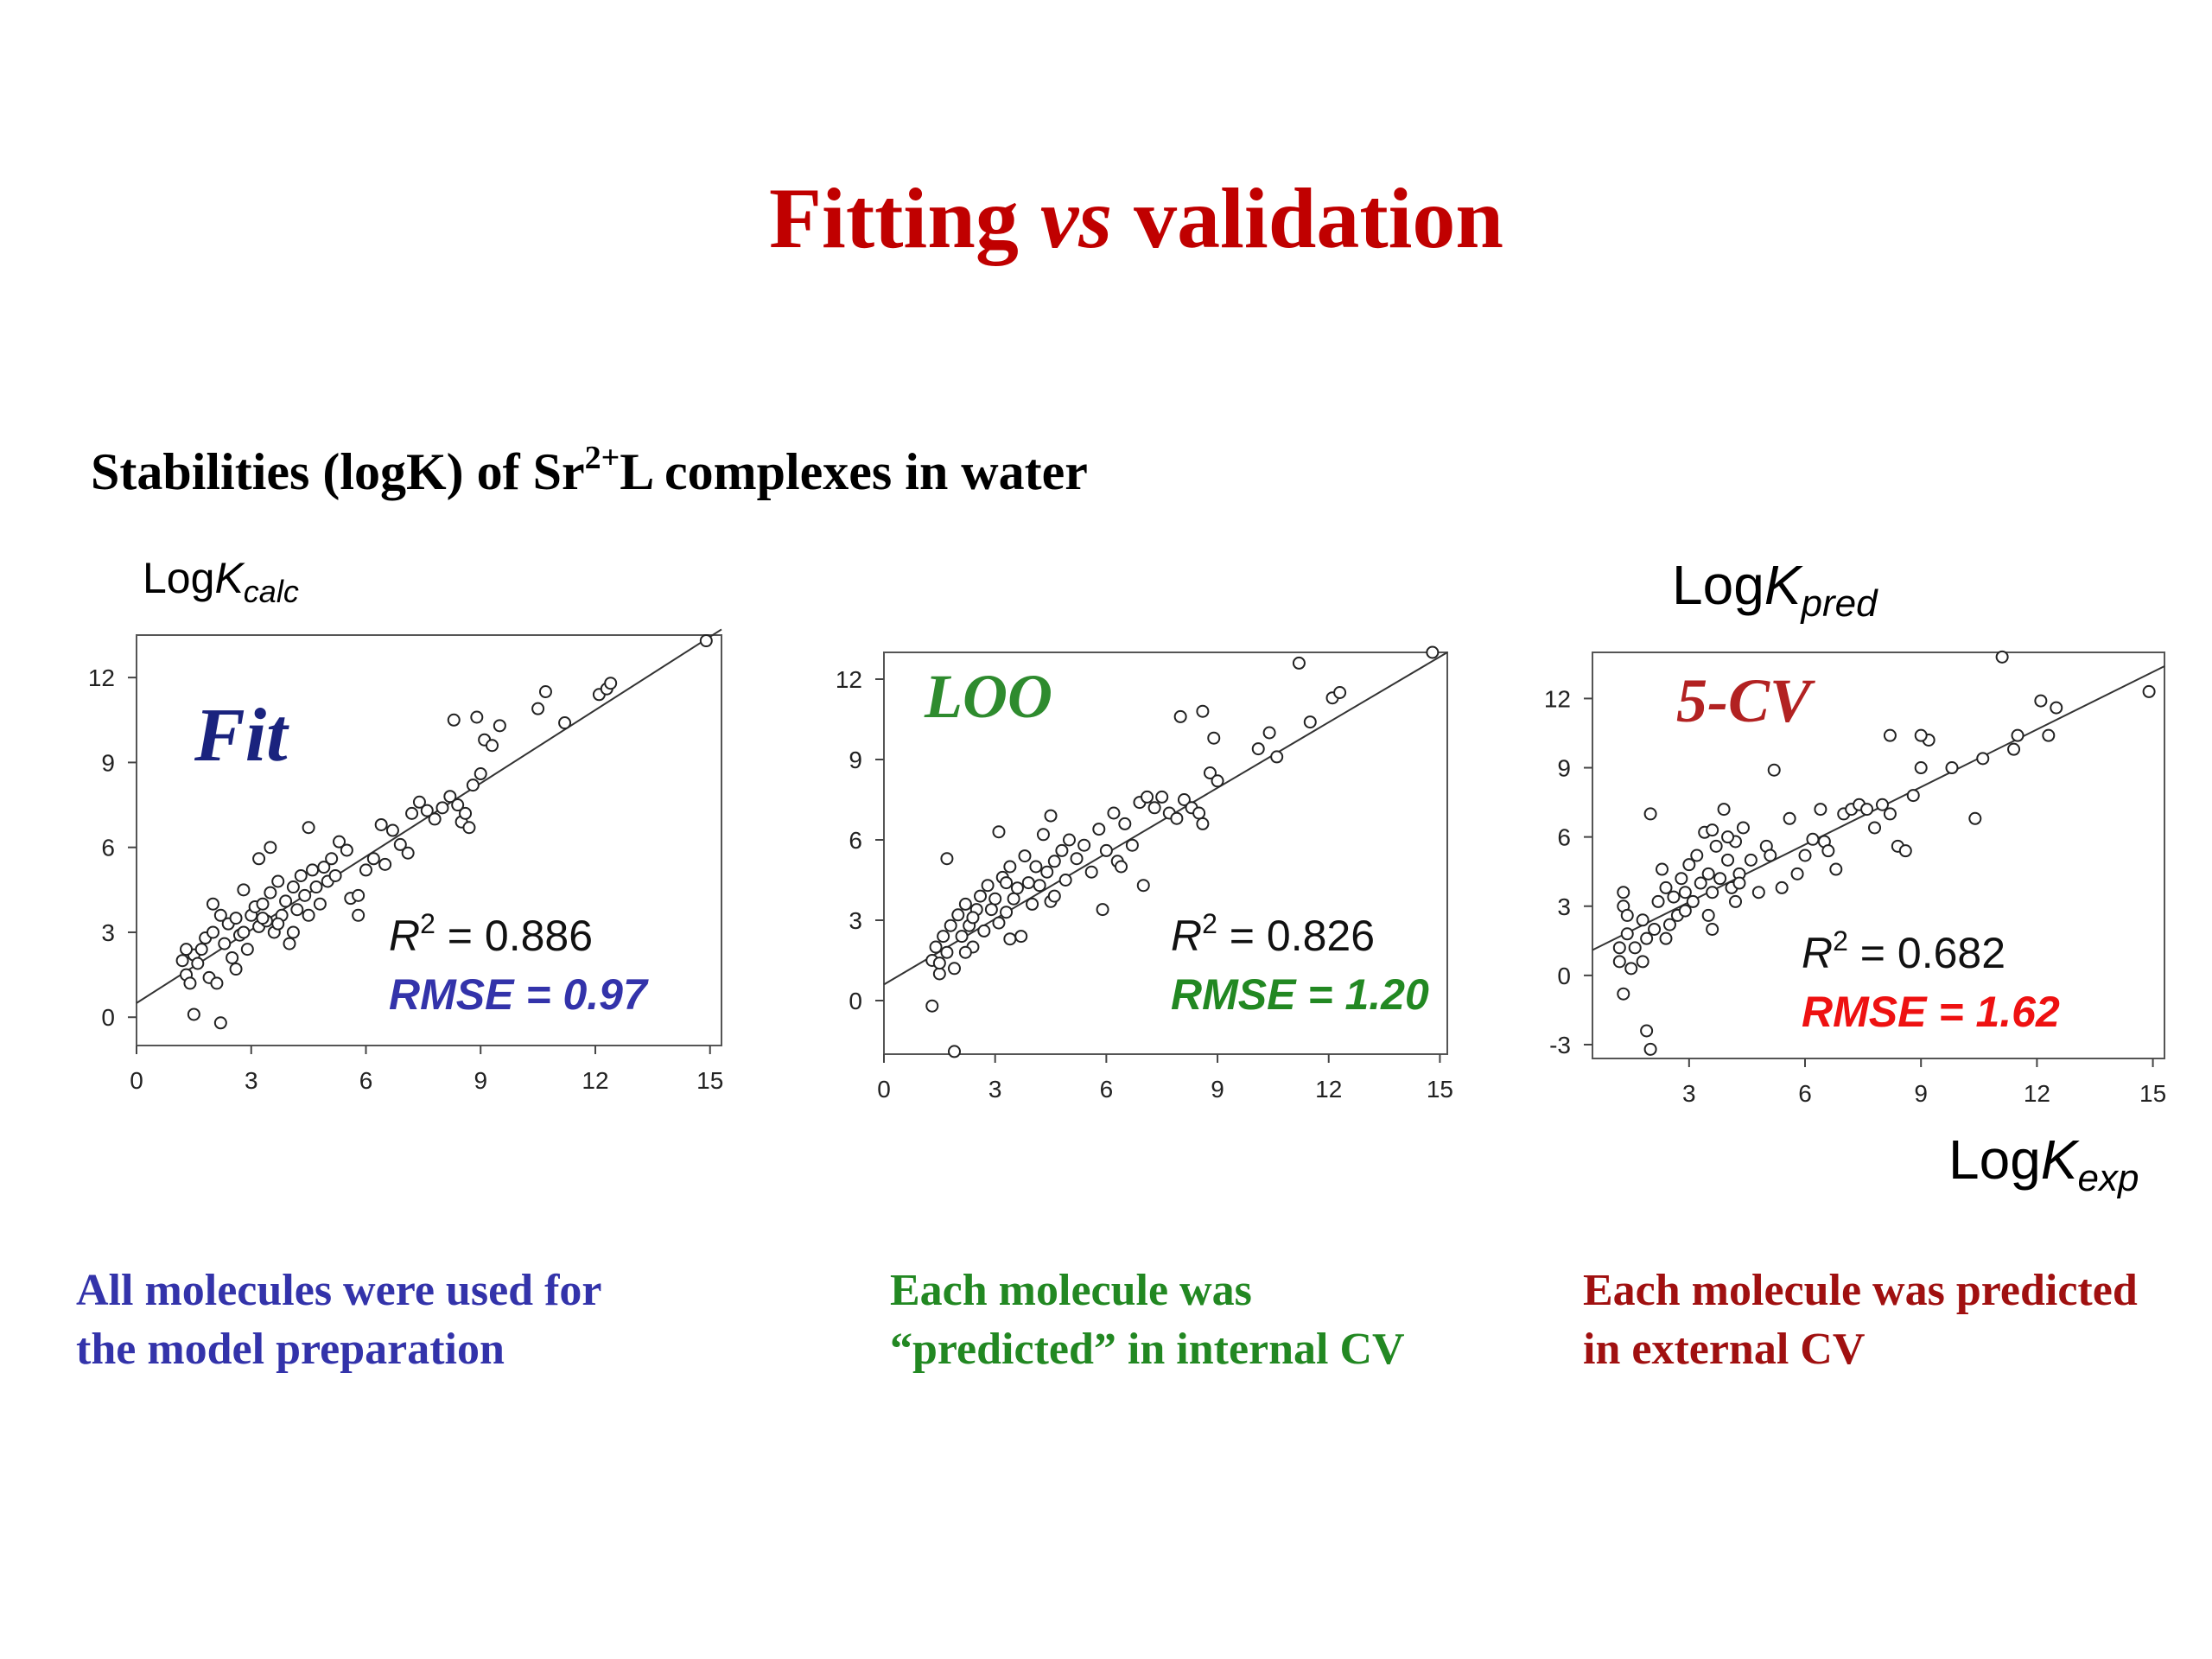  What do you see at coordinates (366, 1080) in the screenshot?
I see `x-tick-label: 6` at bounding box center [366, 1080].